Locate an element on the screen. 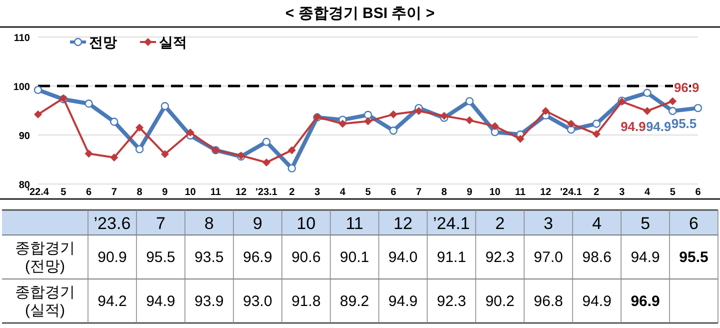  data-label: 94.2 is located at coordinates (112, 301).